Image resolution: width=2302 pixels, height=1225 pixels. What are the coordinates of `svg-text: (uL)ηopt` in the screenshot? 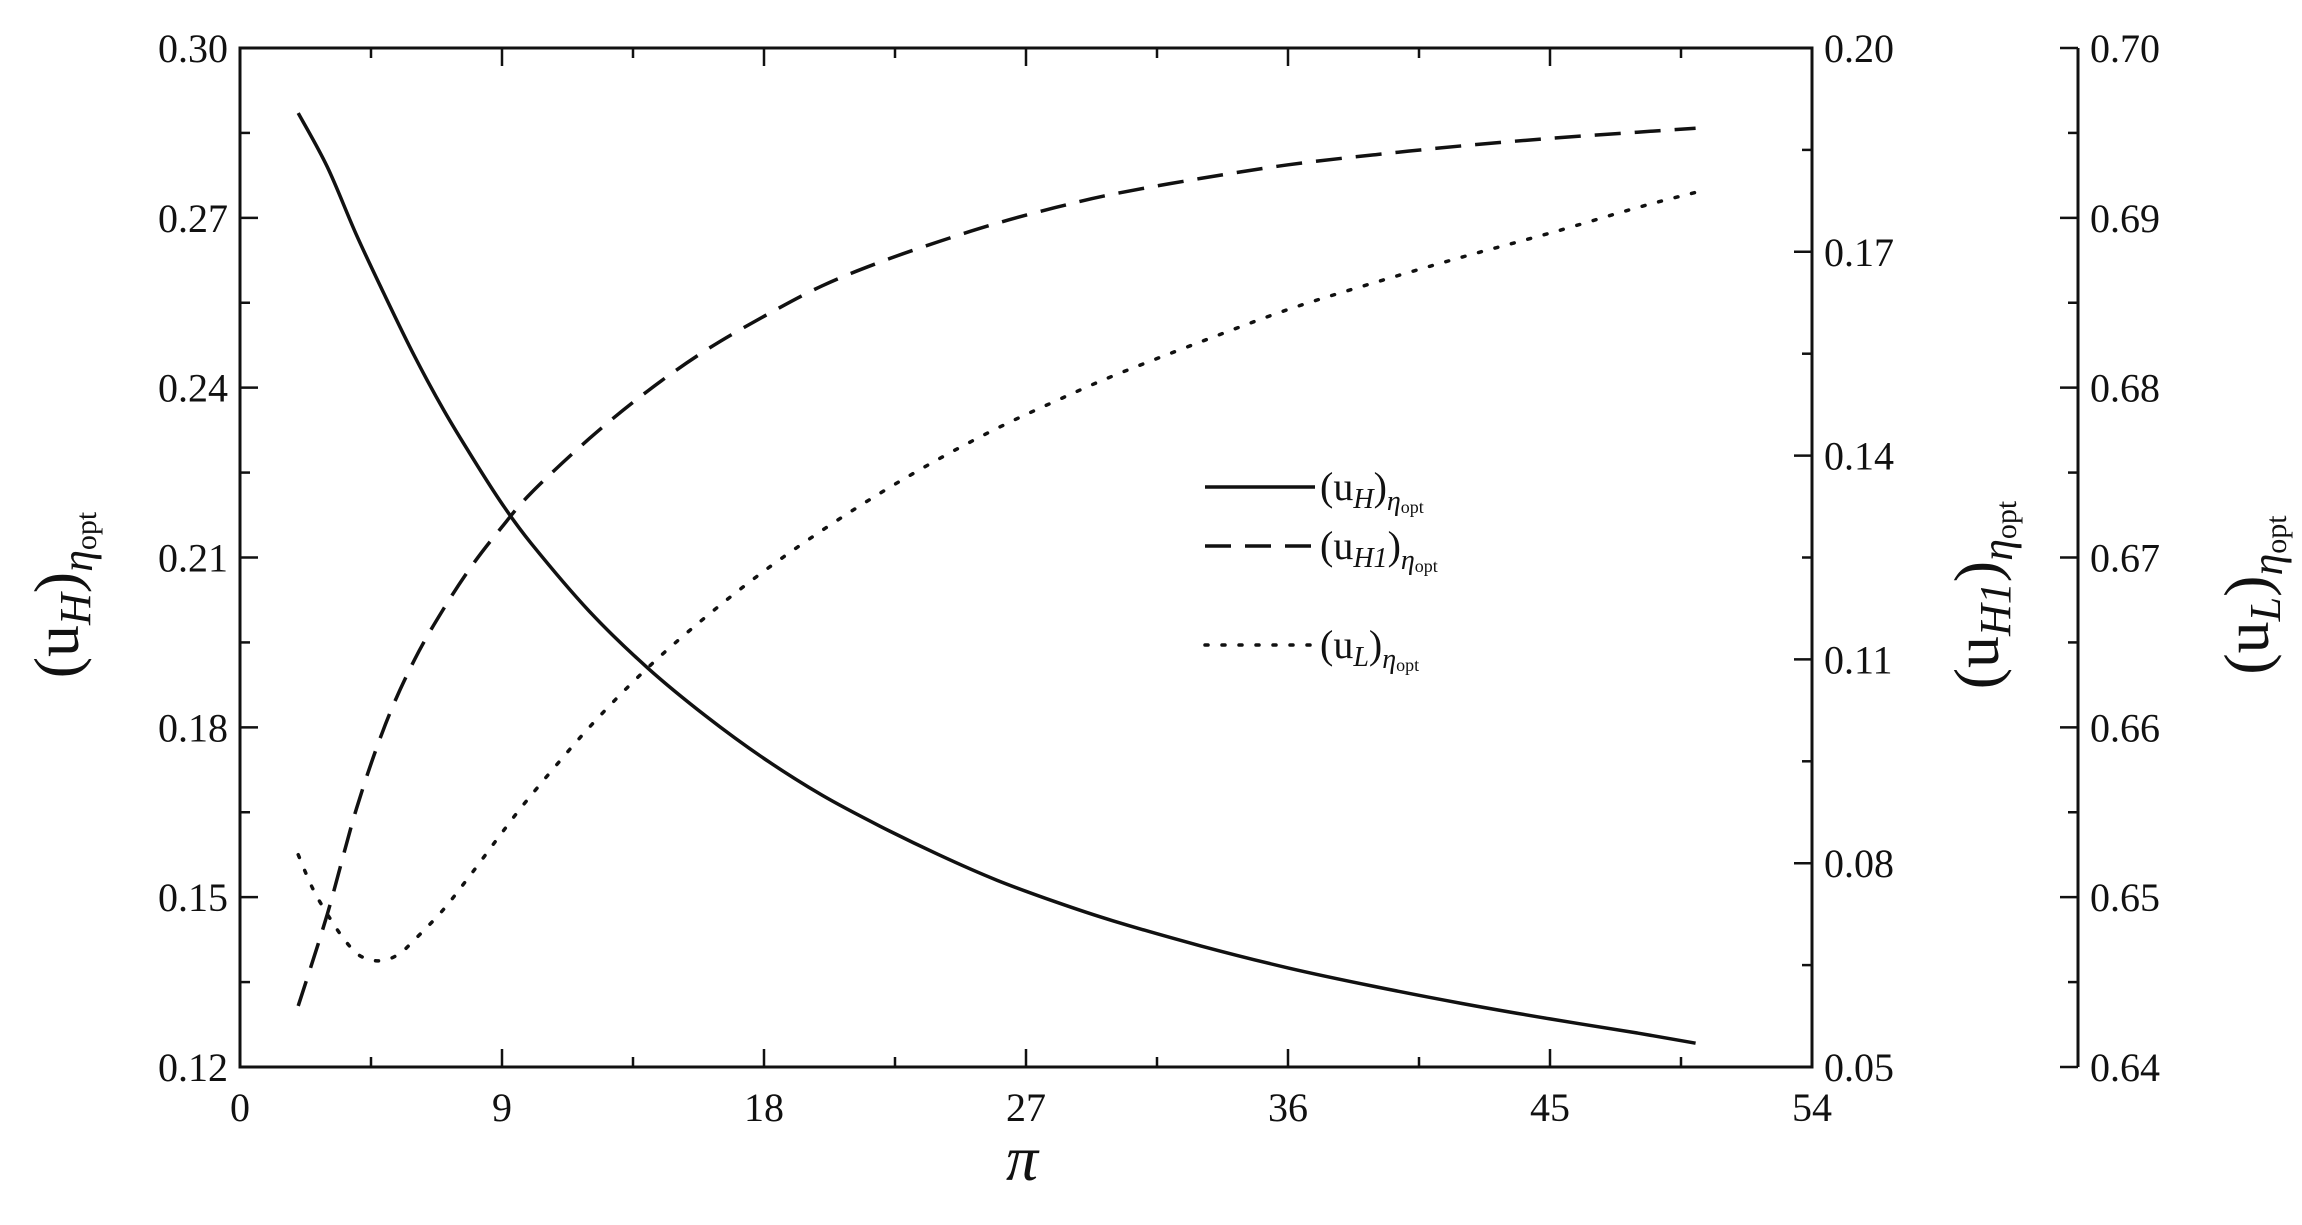 It's located at (2252, 595).